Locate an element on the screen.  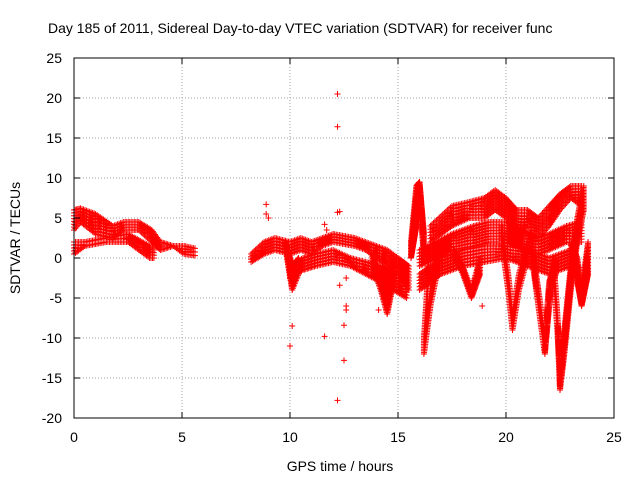
x-axis-label: GPS time / hours is located at coordinates (340, 466).